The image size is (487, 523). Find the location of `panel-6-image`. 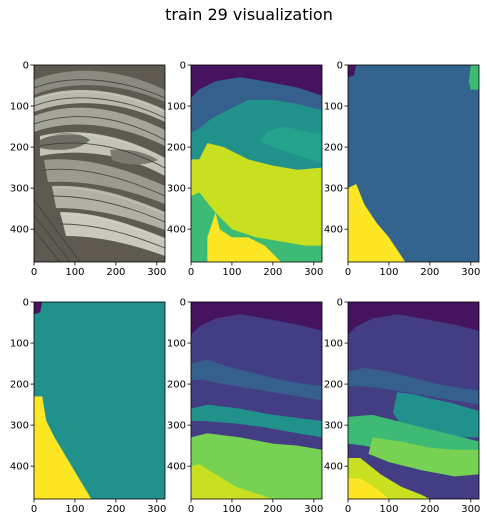

panel-6-image is located at coordinates (413, 400).